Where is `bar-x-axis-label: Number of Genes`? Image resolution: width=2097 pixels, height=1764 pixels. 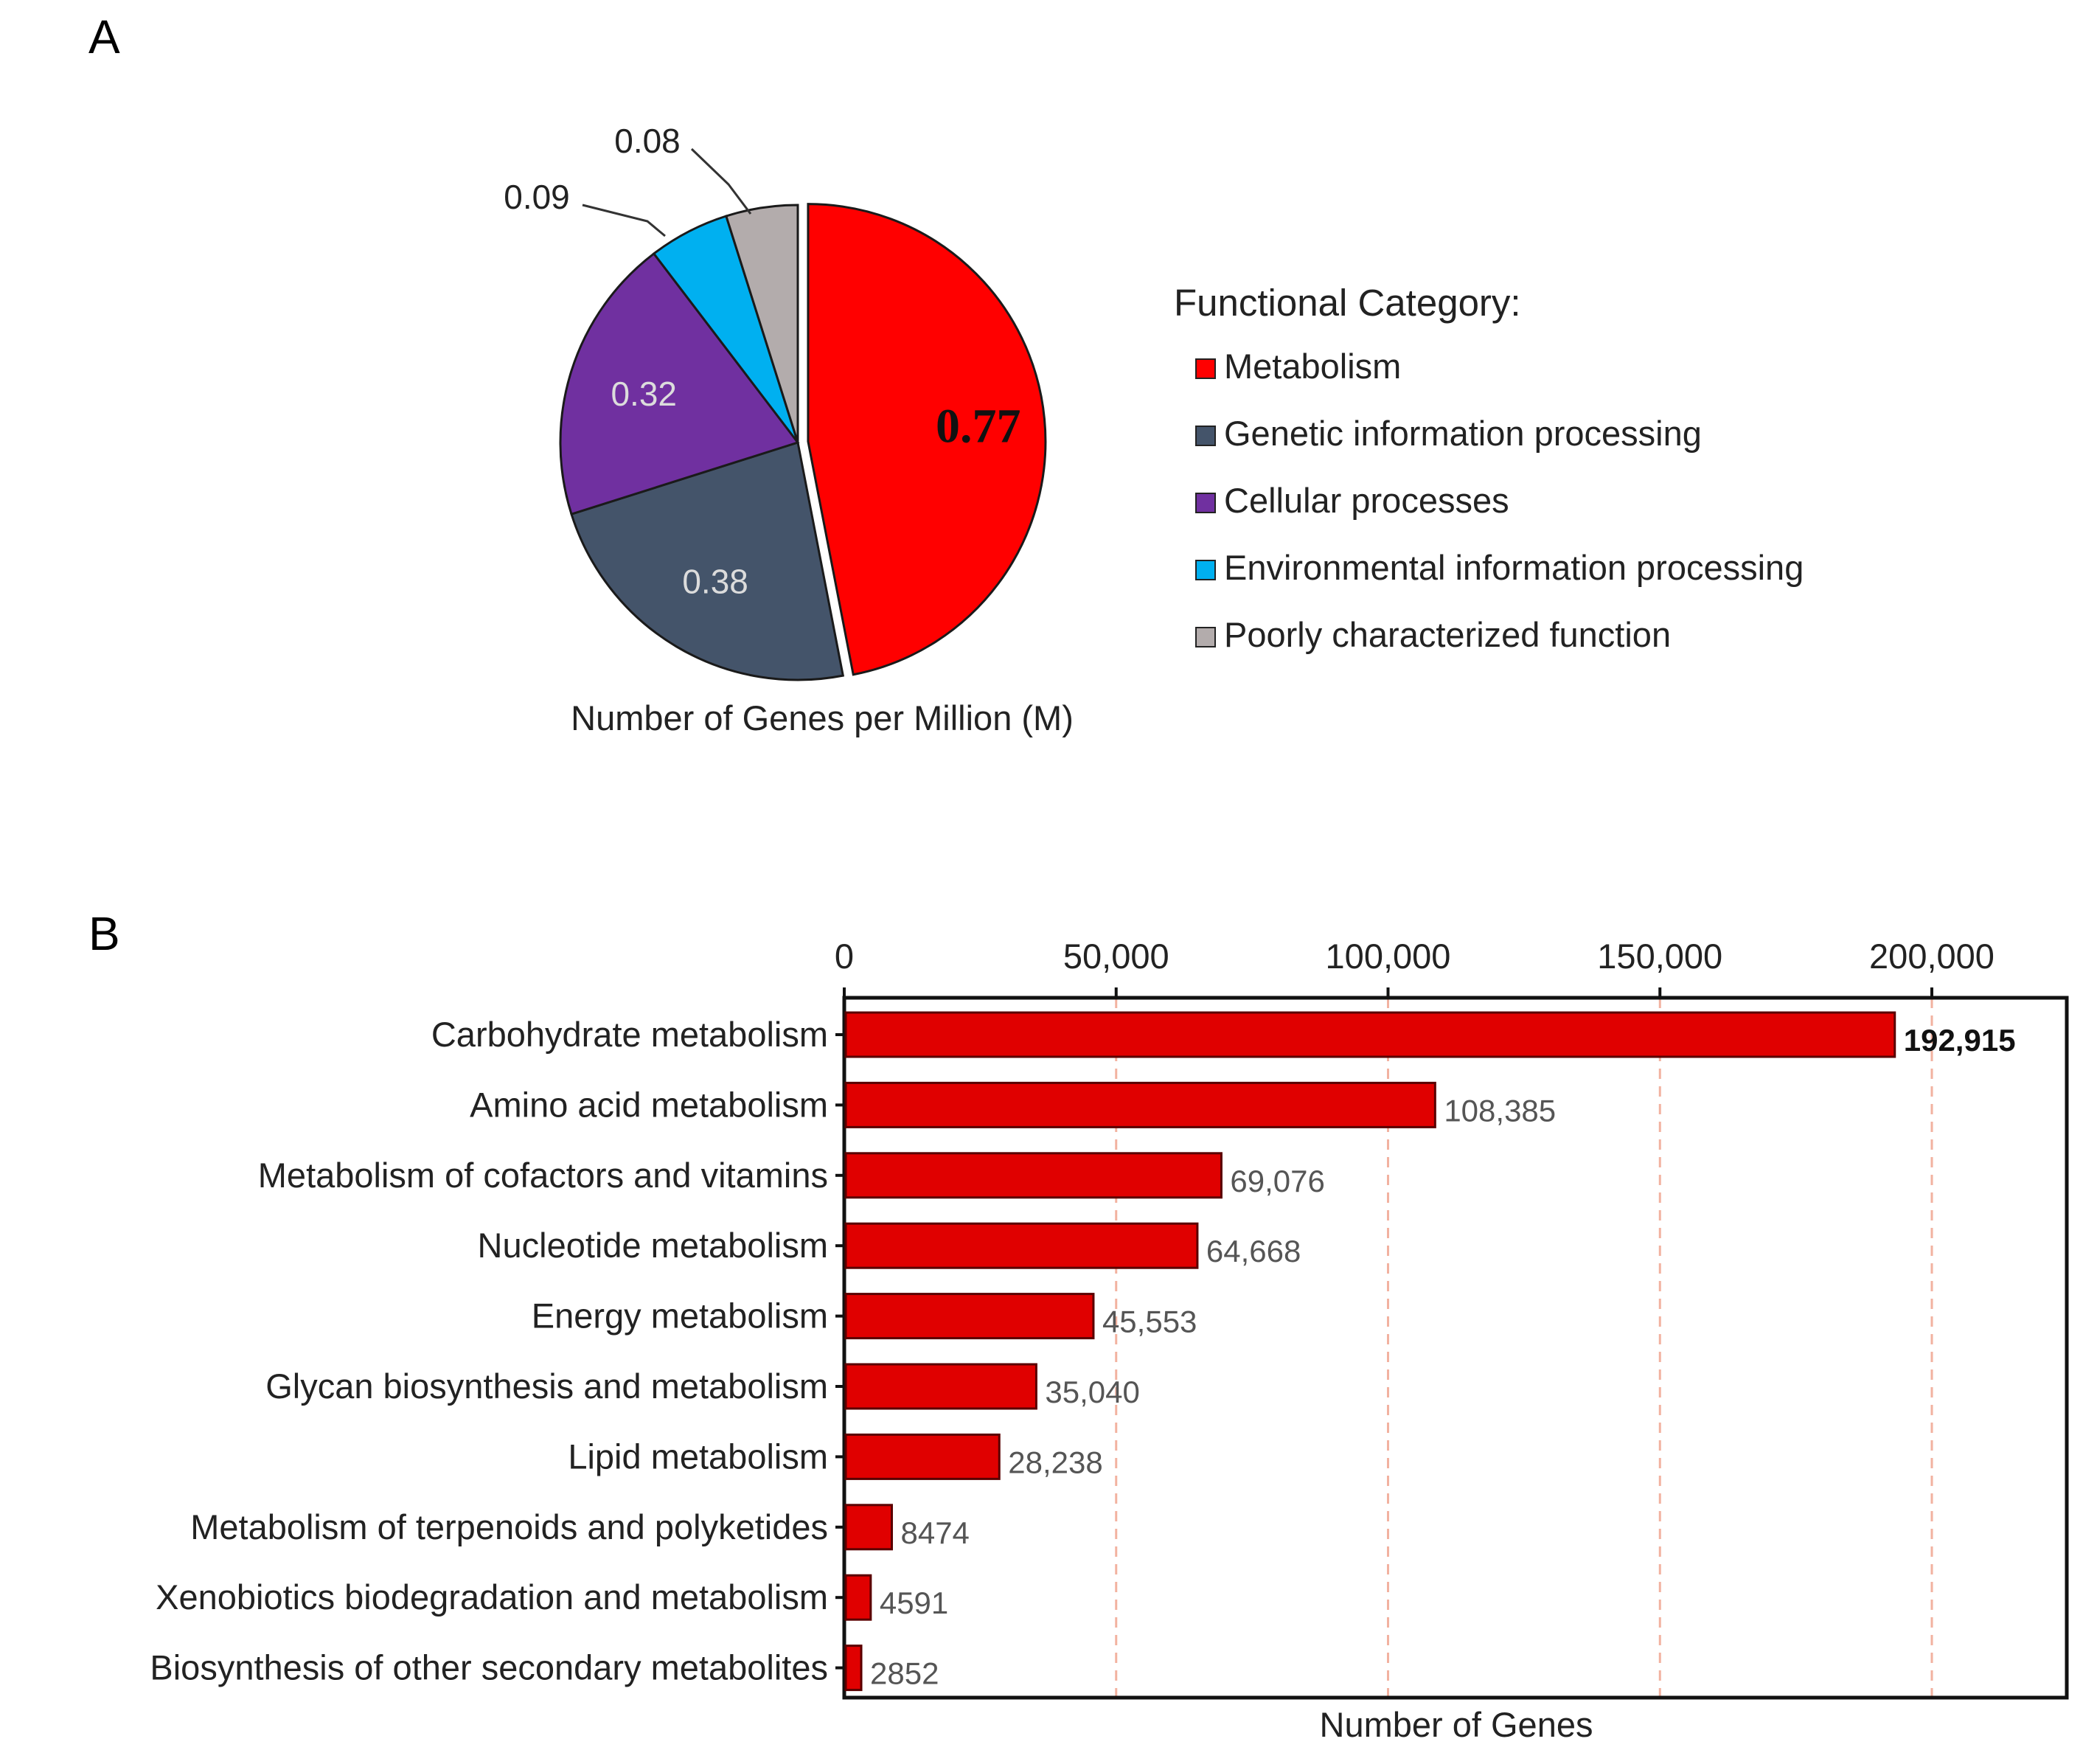
bar-x-axis-label: Number of Genes is located at coordinates (1457, 1724).